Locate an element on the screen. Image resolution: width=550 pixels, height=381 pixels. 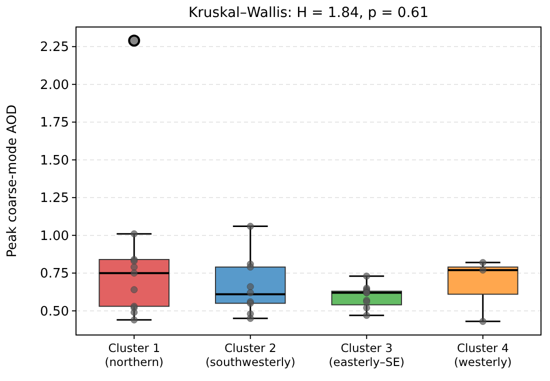
y-tick-label: 1.75 is located at coordinates (54, 123).